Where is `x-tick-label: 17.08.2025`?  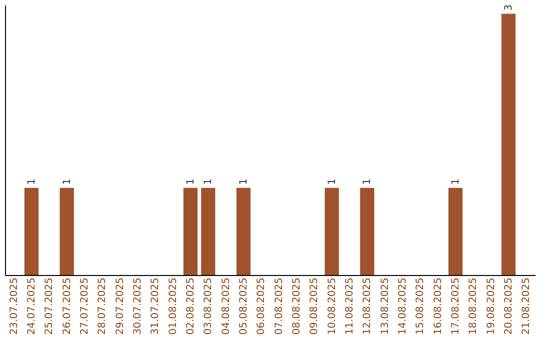
x-tick-label: 17.08.2025 is located at coordinates (456, 306).